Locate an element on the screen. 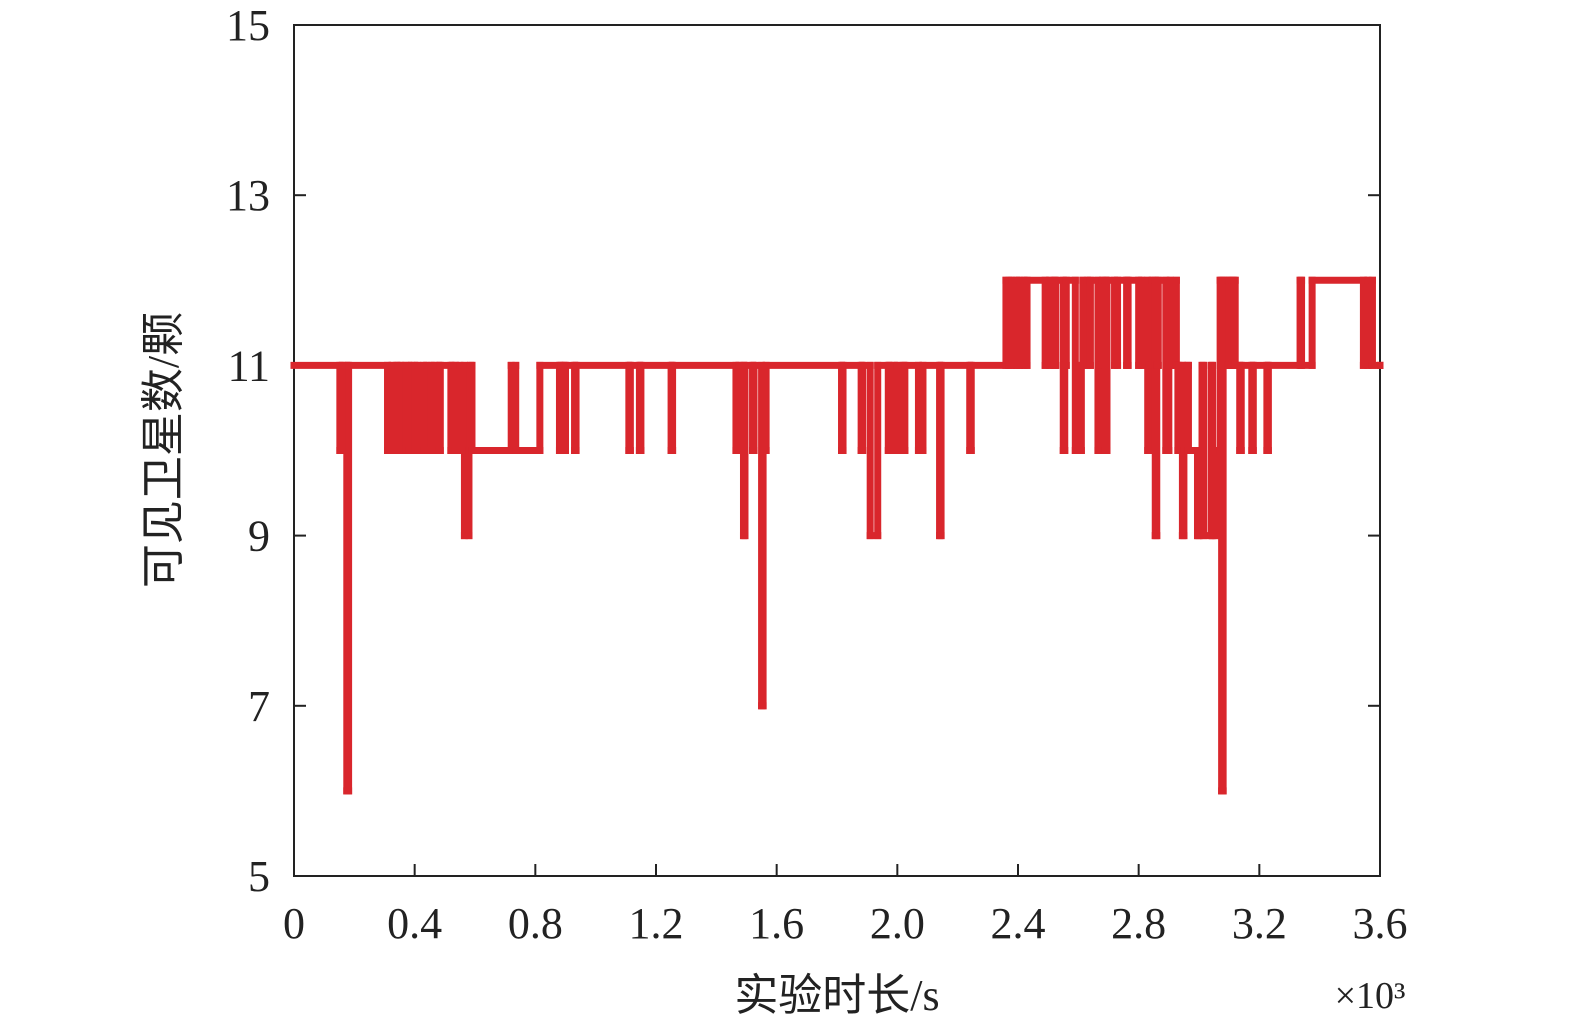  y-tick-label: 15 is located at coordinates (248, 25).